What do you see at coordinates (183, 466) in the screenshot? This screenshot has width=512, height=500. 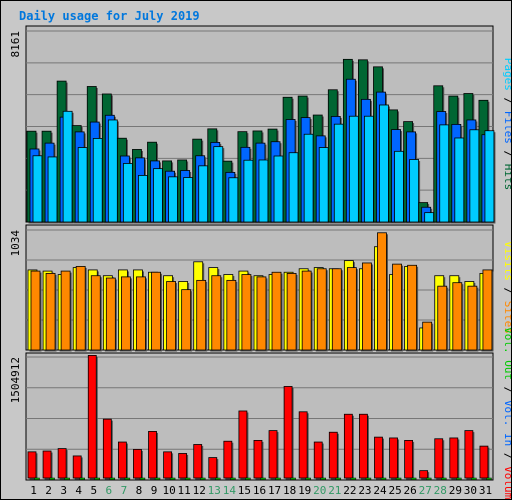 I see `bar-volume-day11` at bounding box center [183, 466].